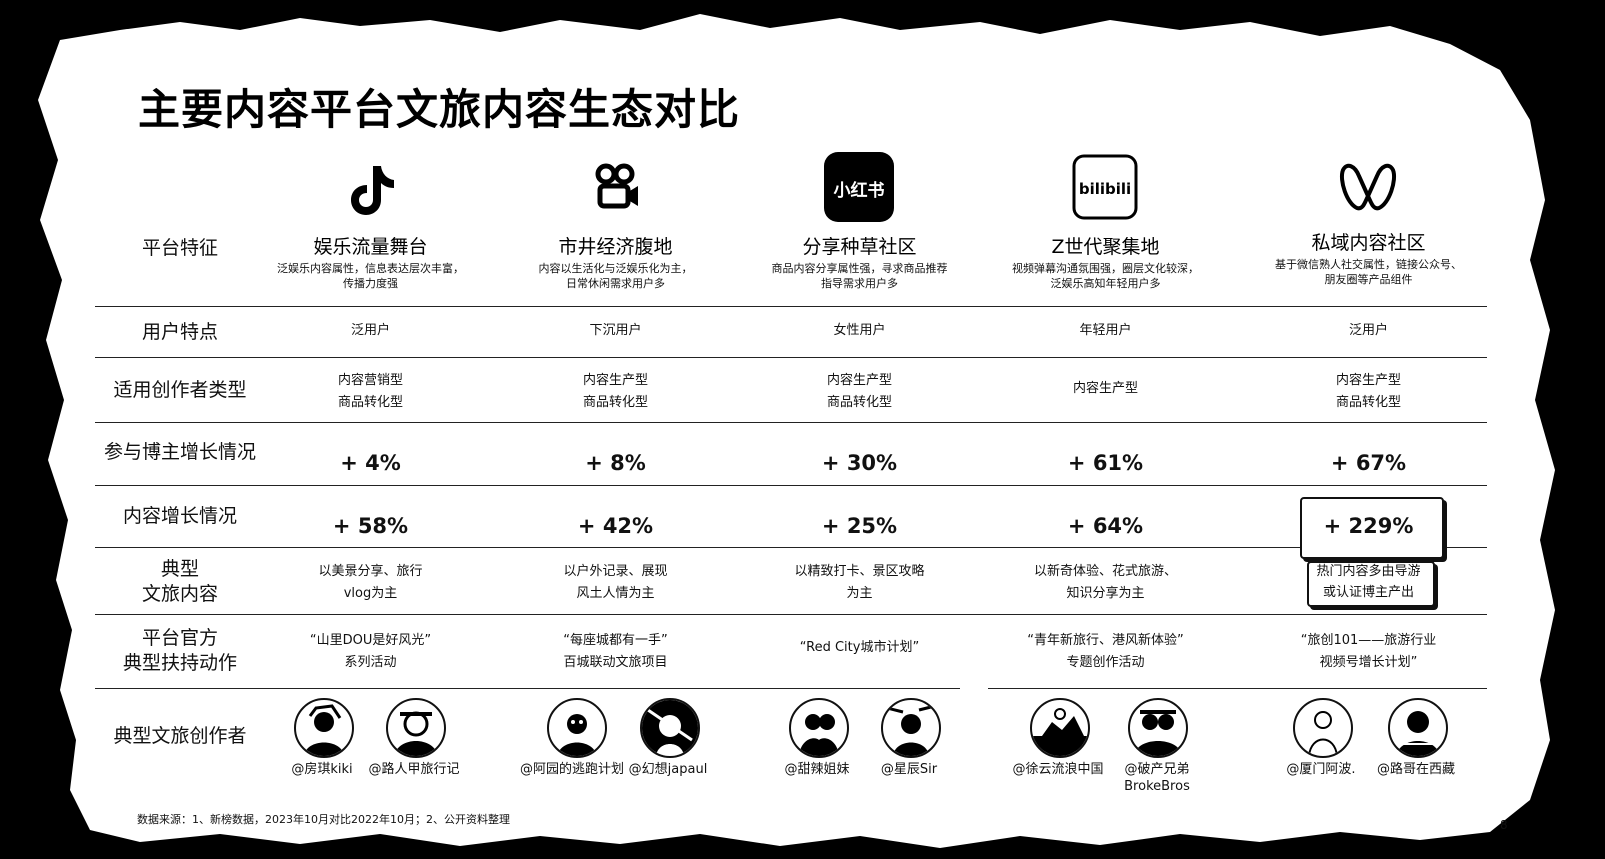  What do you see at coordinates (615, 526) in the screenshot?
I see `content-growth-value: + 42%` at bounding box center [615, 526].